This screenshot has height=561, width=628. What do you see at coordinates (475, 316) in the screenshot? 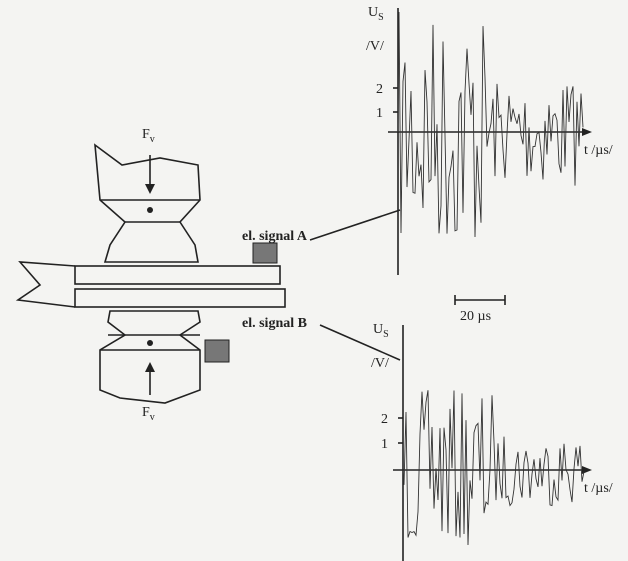
I see `scale-label: 20 µs` at bounding box center [475, 316].